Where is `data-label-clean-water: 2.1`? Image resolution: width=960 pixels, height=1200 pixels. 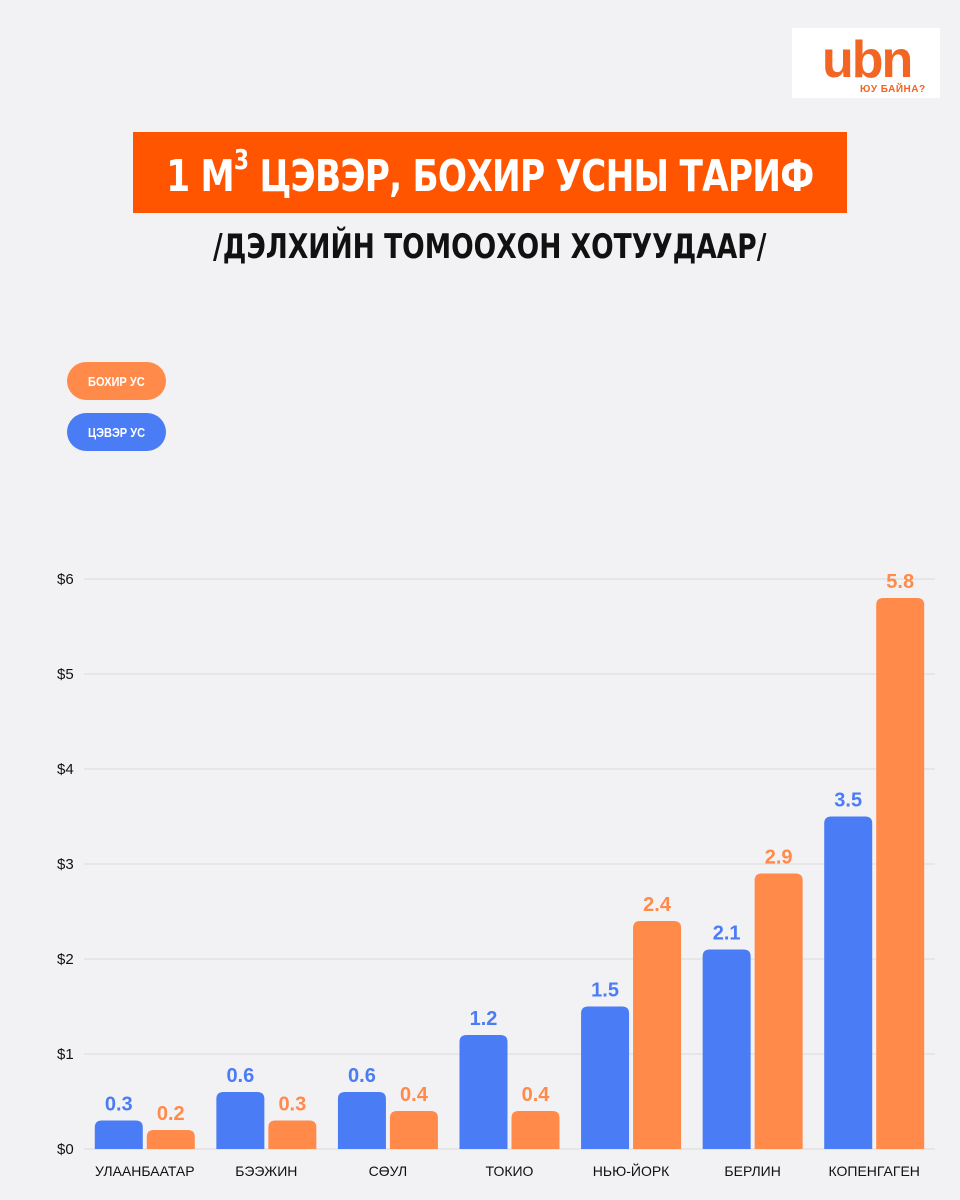 data-label-clean-water: 2.1 is located at coordinates (727, 934).